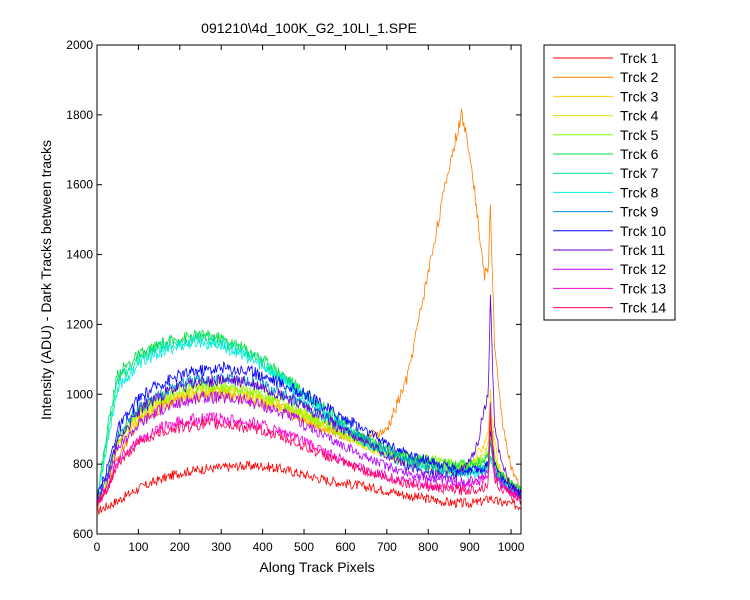 This screenshot has height=600, width=750. I want to click on x-tick-label: 300, so click(221, 547).